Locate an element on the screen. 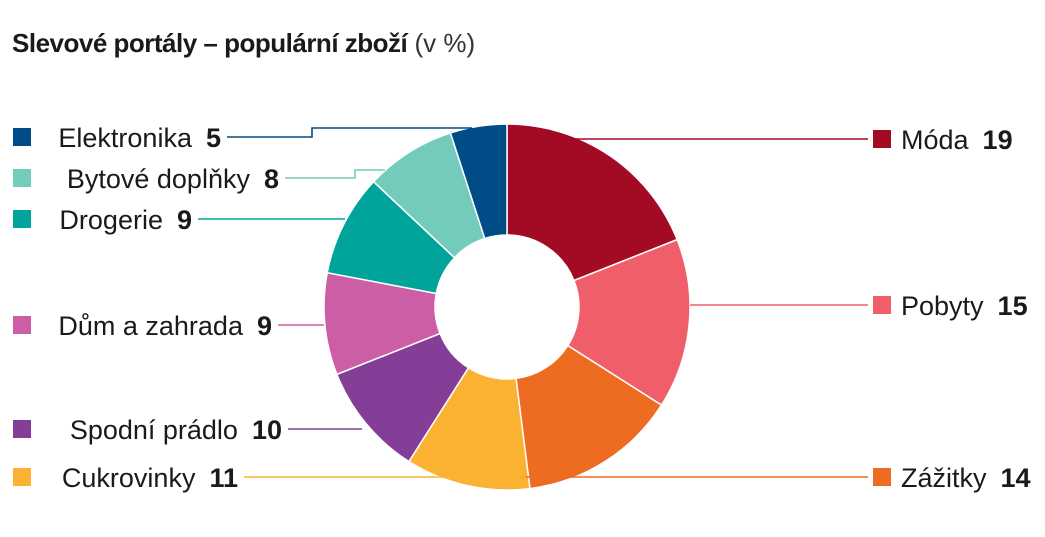 The width and height of the screenshot is (1045, 537). legend-swatch-spodni-pradlo is located at coordinates (22, 429).